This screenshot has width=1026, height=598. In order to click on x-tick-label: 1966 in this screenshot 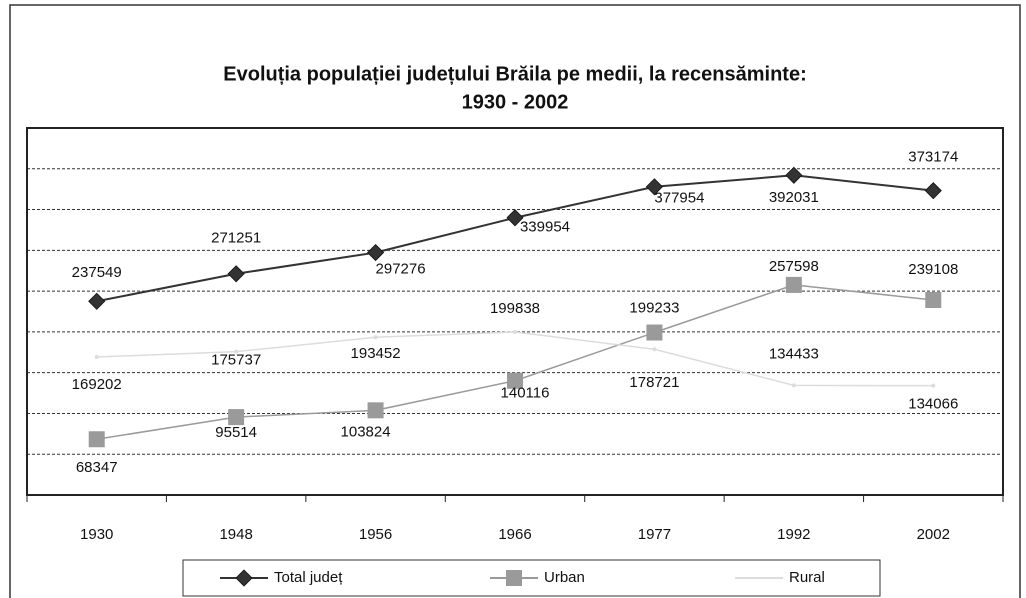, I will do `click(514, 534)`.